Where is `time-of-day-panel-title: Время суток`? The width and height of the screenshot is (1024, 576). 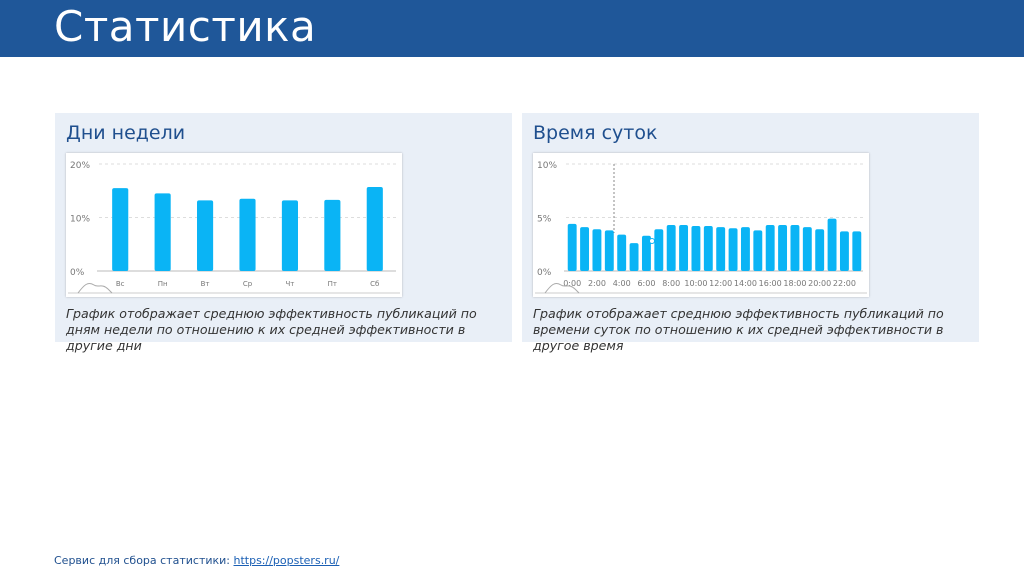
time-of-day-panel-title: Время суток is located at coordinates (595, 133).